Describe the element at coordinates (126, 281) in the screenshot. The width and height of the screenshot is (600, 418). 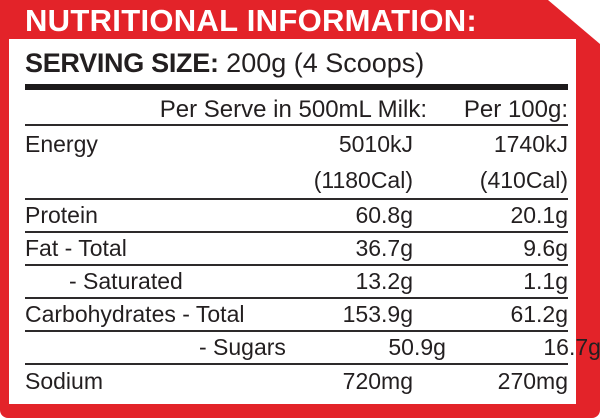
I see `row-name: - Saturated` at that location.